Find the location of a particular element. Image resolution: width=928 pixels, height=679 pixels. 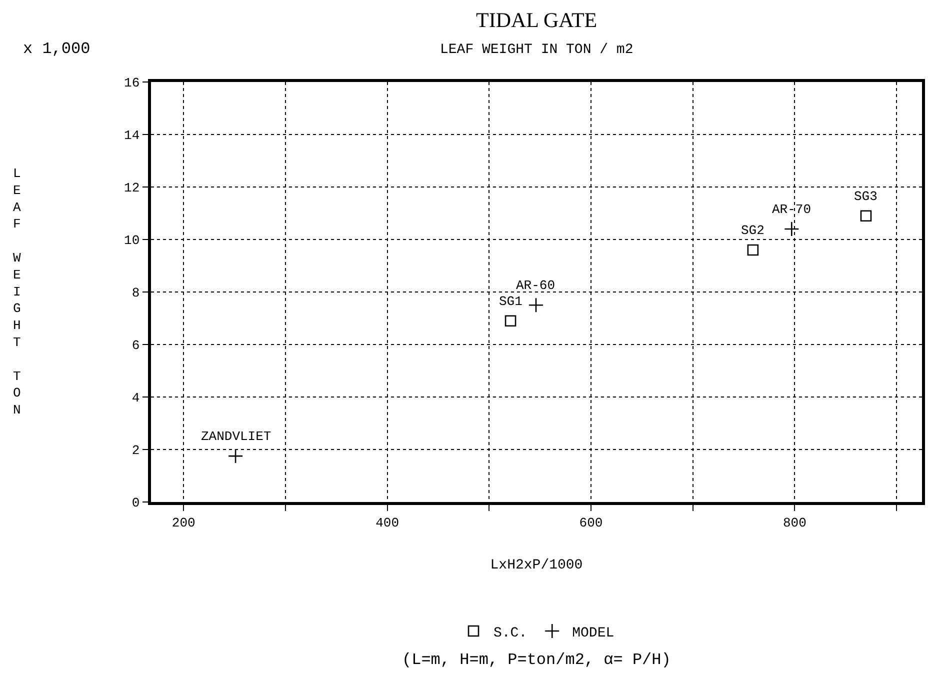

legend-label: S.C. is located at coordinates (511, 633).